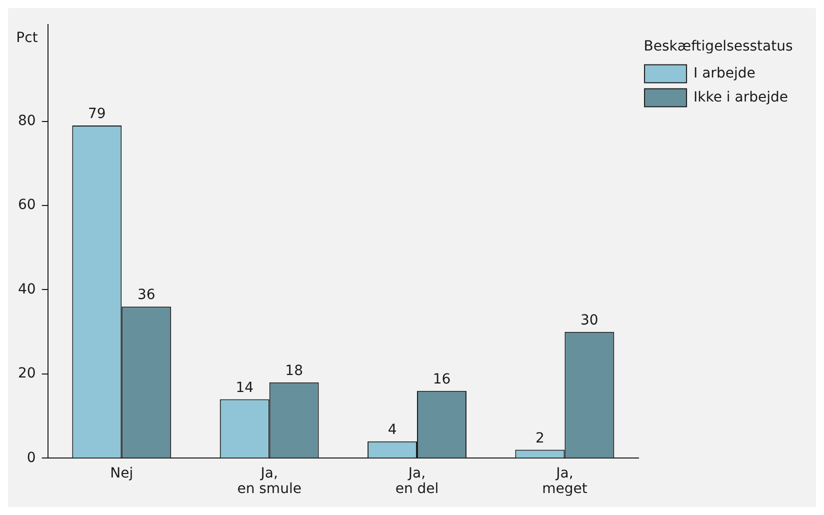  I want to click on data-label: 79, so click(97, 114).